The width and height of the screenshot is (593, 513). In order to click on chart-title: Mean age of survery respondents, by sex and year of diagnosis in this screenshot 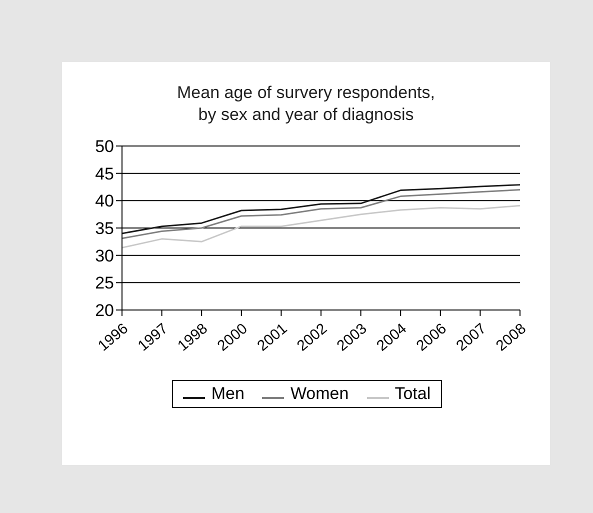, I will do `click(306, 104)`.